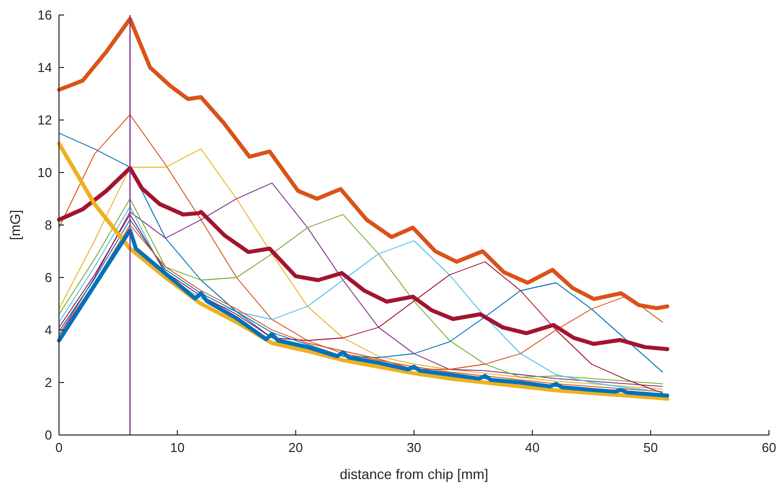  What do you see at coordinates (48, 435) in the screenshot?
I see `y-tick-label: 0` at bounding box center [48, 435].